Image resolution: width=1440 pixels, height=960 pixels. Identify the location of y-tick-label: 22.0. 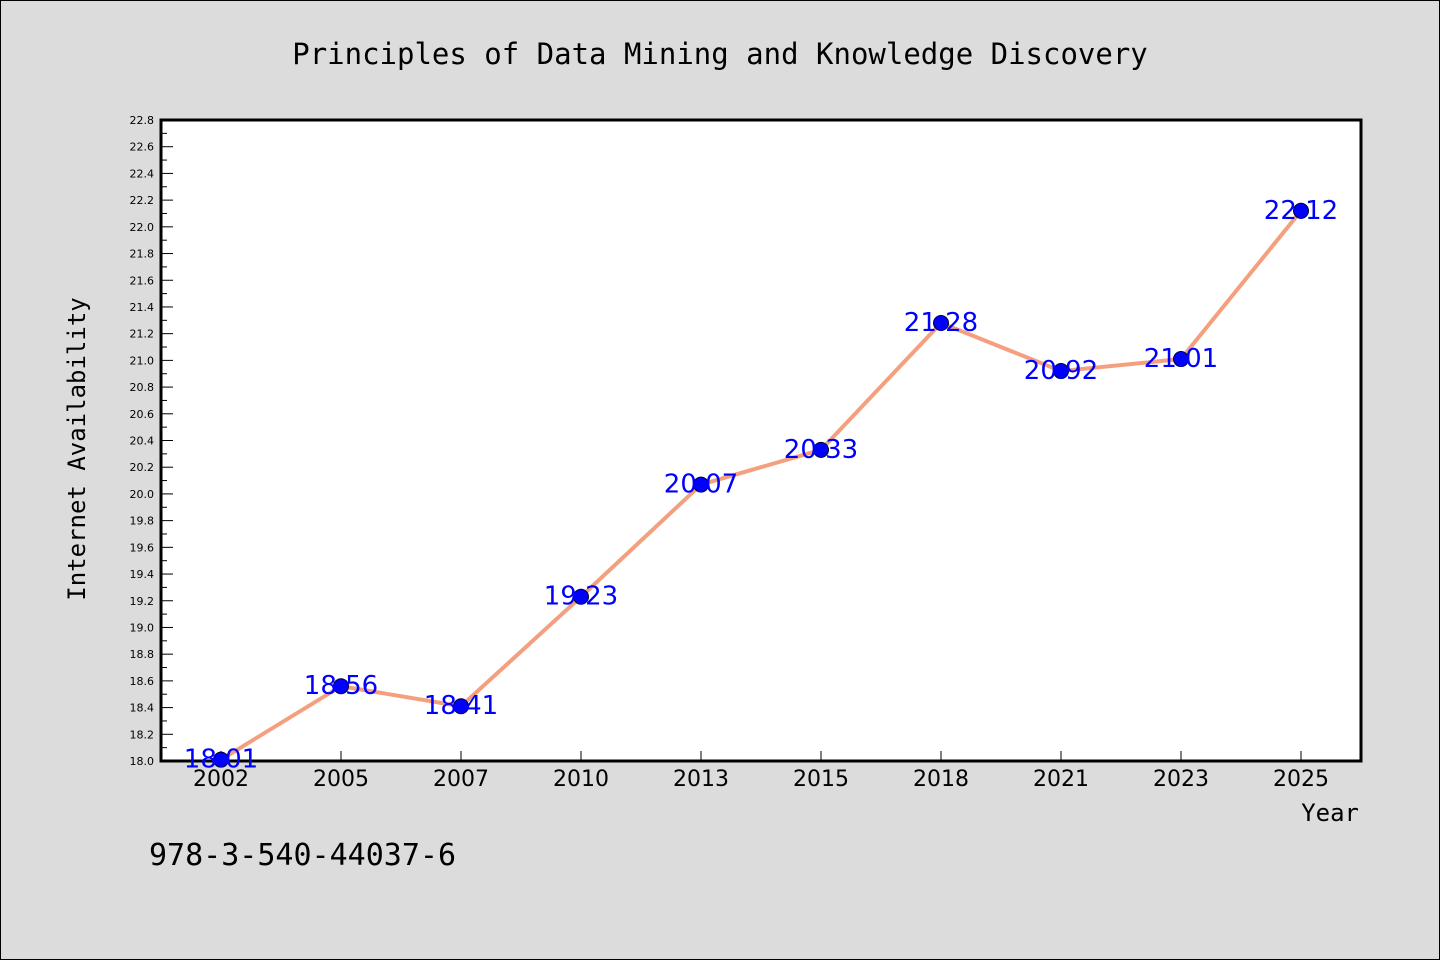
(142, 227).